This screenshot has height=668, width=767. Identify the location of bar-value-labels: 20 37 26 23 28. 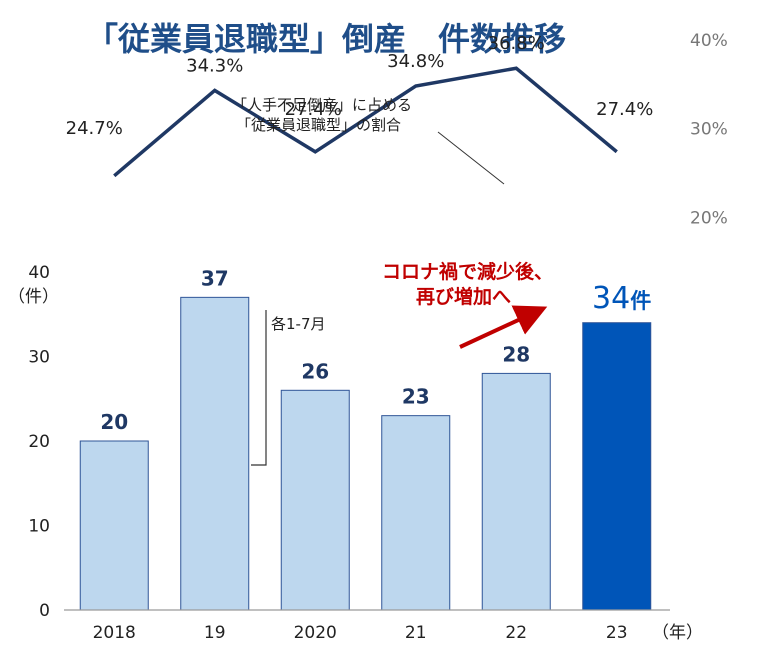
(315, 350).